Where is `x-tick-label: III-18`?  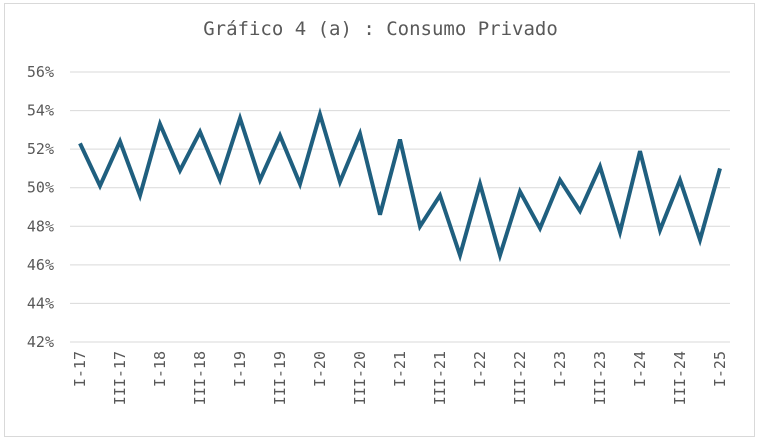 x-tick-label: III-18 is located at coordinates (200, 378).